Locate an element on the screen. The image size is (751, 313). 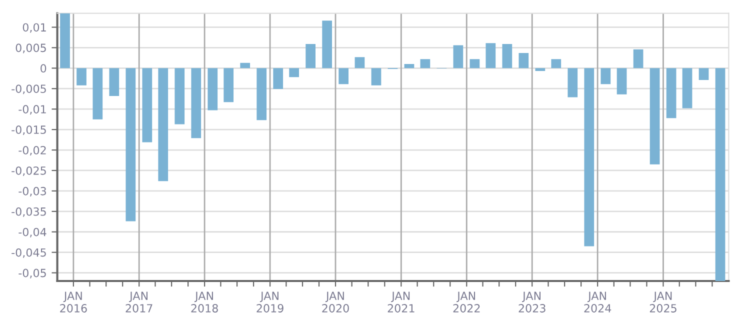
x-tick-label: JAN 2016 is located at coordinates (73, 302).